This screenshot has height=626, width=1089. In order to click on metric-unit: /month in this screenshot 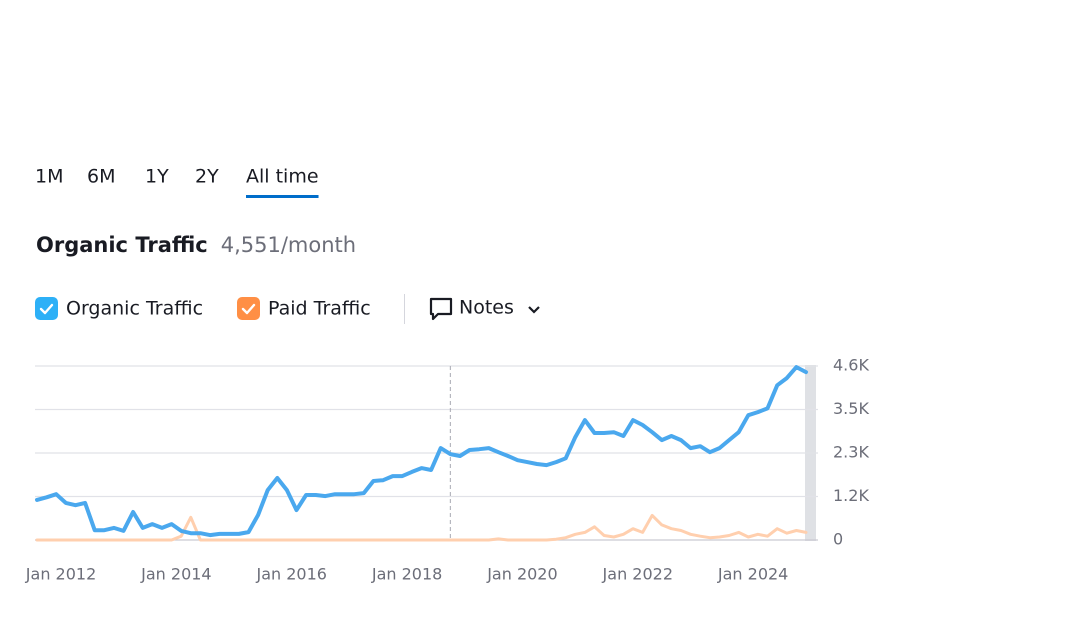, I will do `click(318, 245)`.